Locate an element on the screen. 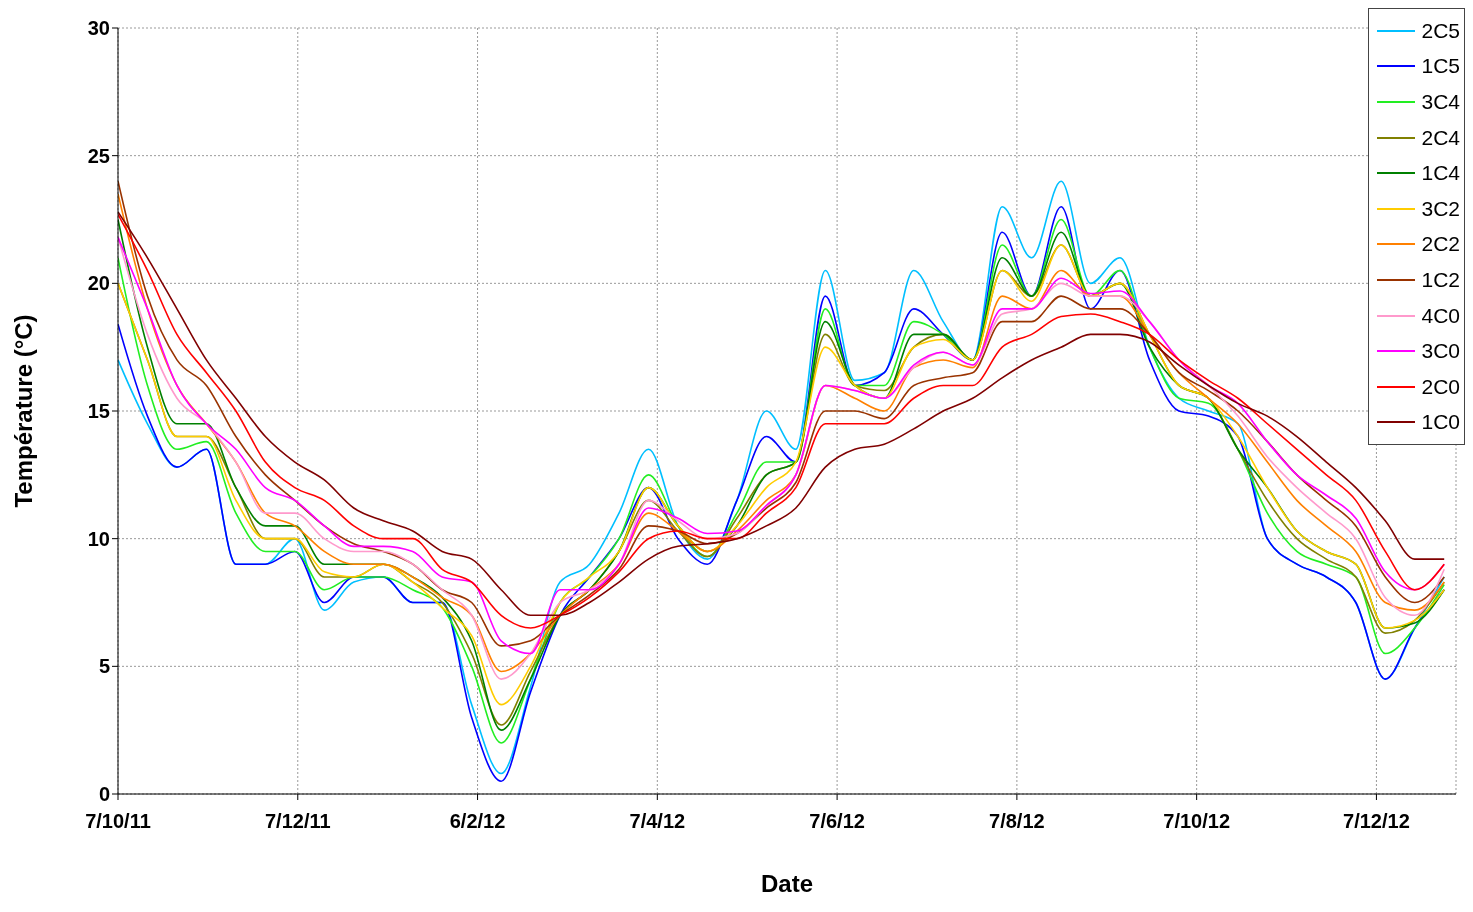 The height and width of the screenshot is (912, 1473). legend-label: 1C5 is located at coordinates (1440, 66).